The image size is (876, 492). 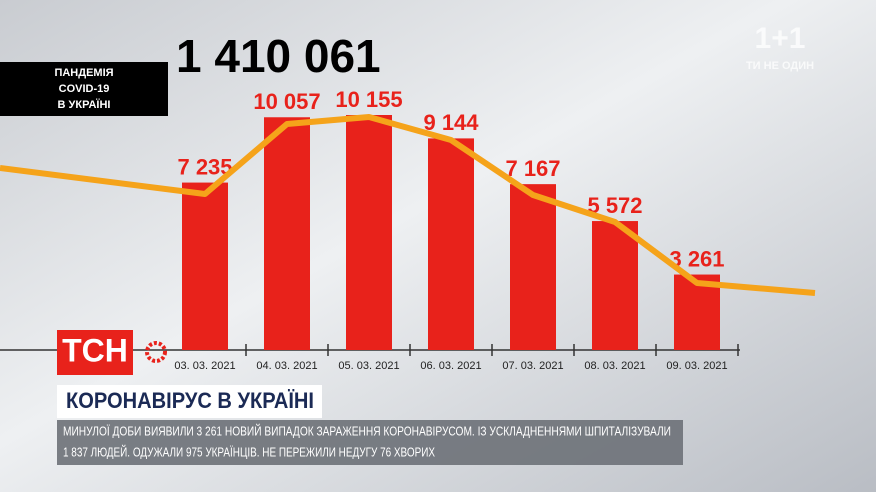 What do you see at coordinates (84, 104) in the screenshot?
I see `badge-line: В УКРАЇНІ` at bounding box center [84, 104].